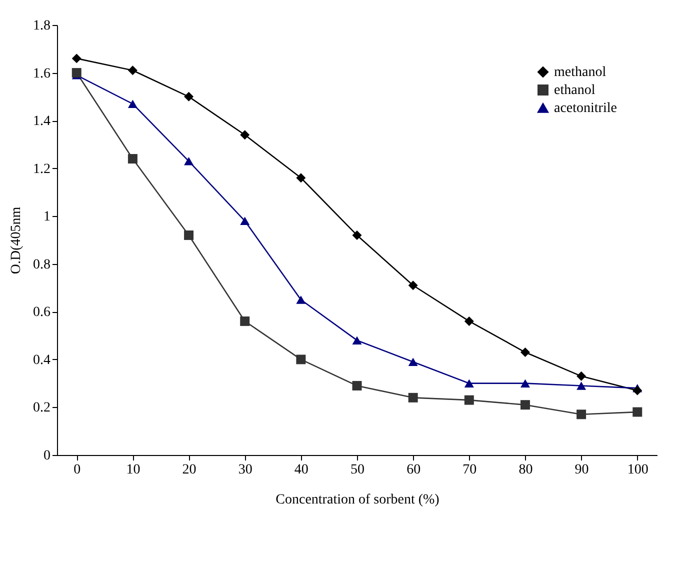 The image size is (692, 571). What do you see at coordinates (41, 312) in the screenshot?
I see `y-tick-label: 0.6` at bounding box center [41, 312].